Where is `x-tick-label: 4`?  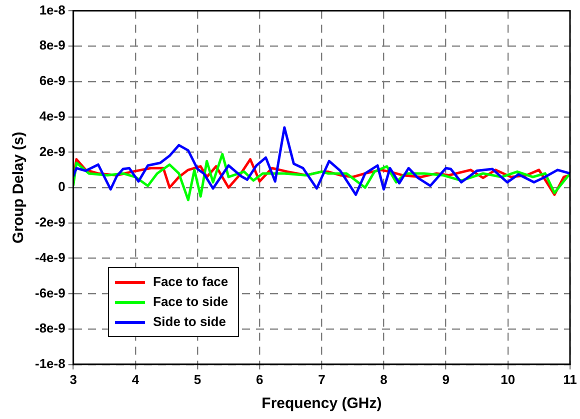
x-tick-label: 4 is located at coordinates (136, 379).